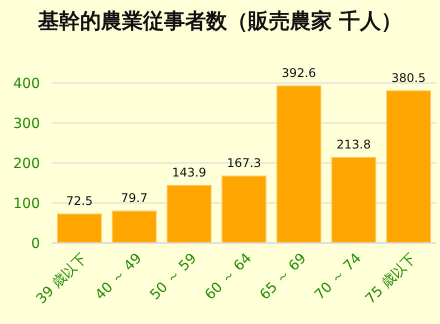 The width and height of the screenshot is (440, 324). Describe the element at coordinates (244, 163) in the screenshot. I see `data-label: 167.3` at that location.